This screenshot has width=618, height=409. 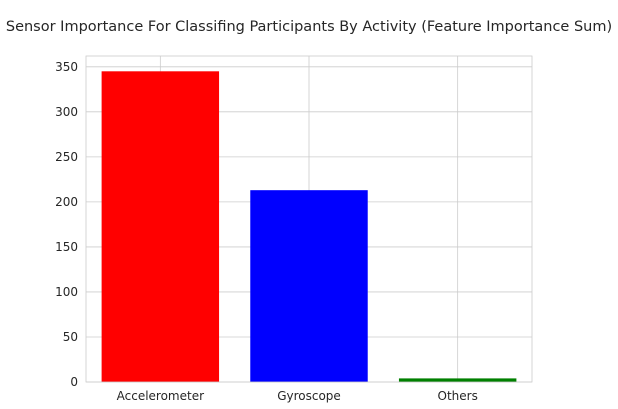 What do you see at coordinates (66, 112) in the screenshot?
I see `y-tick-label: 300` at bounding box center [66, 112].